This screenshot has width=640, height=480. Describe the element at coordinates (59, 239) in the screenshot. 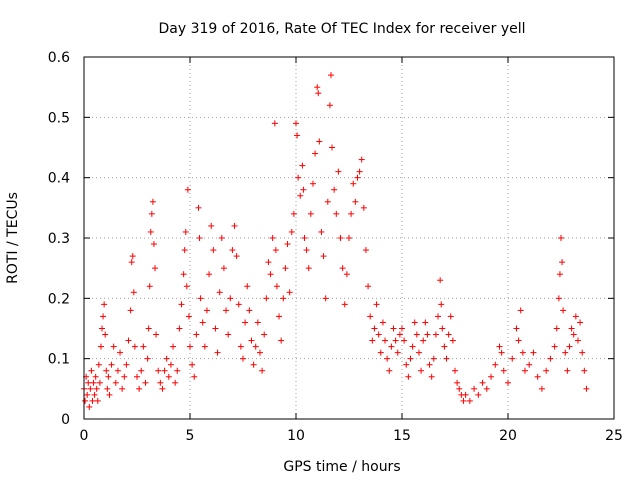

I see `y-tick-label: 0.3` at that location.